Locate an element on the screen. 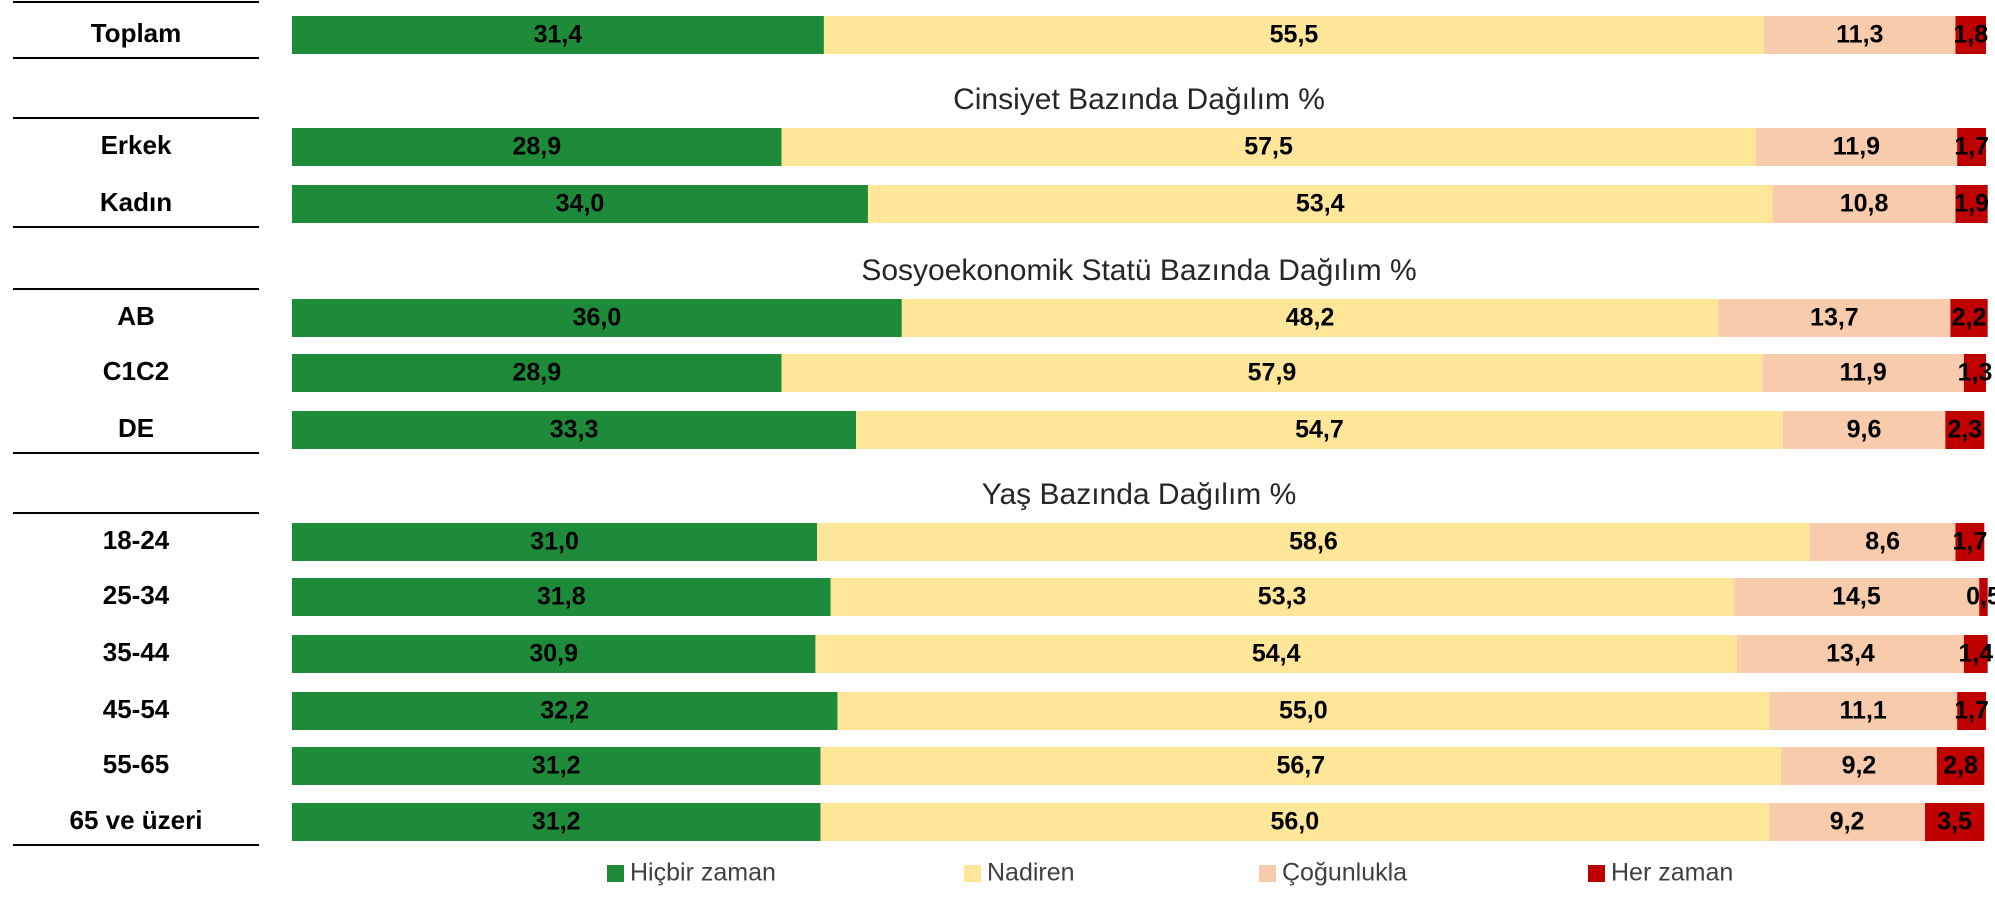 The height and width of the screenshot is (900, 1995). value-label: 1,3 is located at coordinates (1975, 373).